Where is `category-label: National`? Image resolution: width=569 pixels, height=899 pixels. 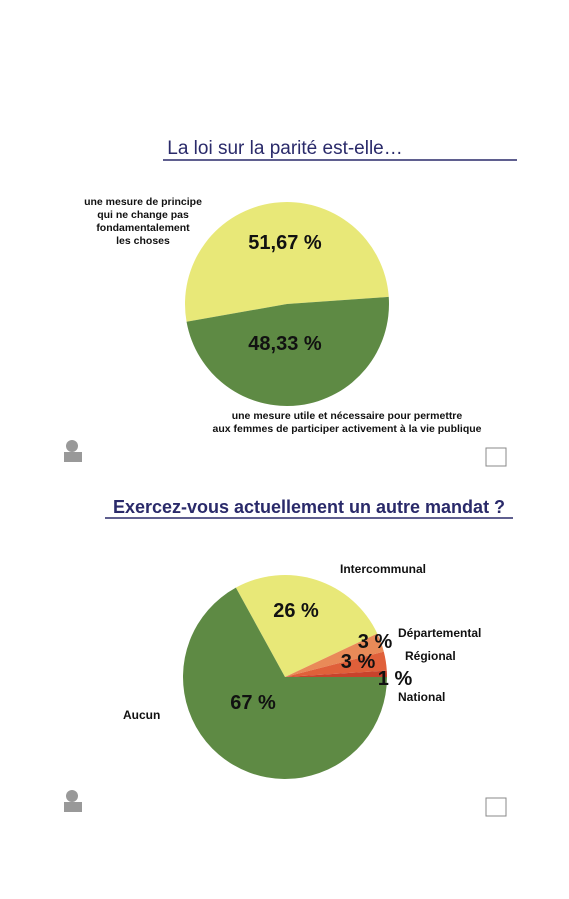 category-label: National is located at coordinates (422, 697).